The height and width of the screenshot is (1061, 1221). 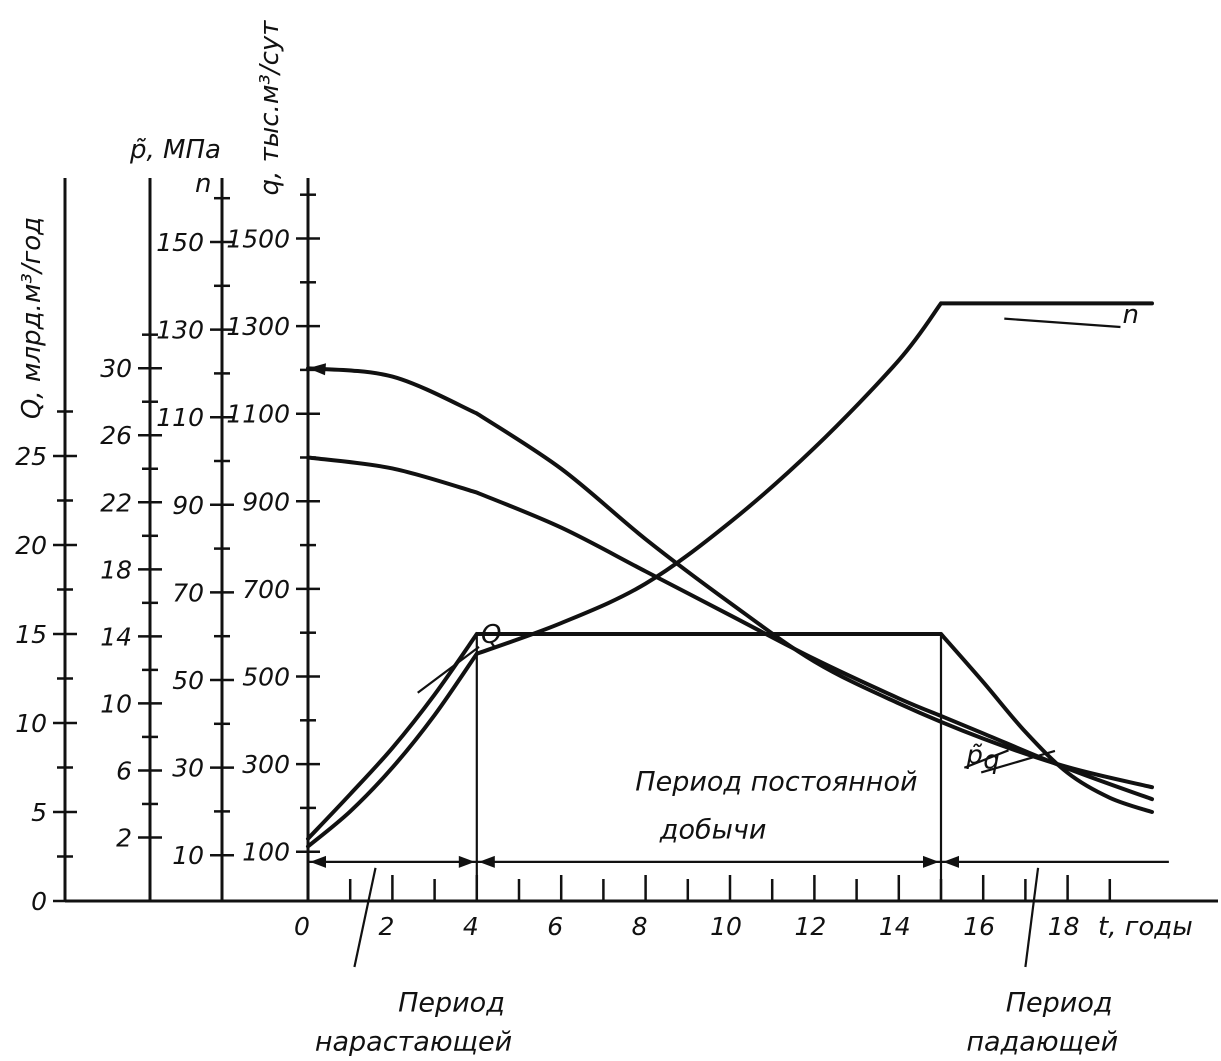 What do you see at coordinates (776, 782) in the screenshot?
I see `period-annotation: Период постоянной` at bounding box center [776, 782].